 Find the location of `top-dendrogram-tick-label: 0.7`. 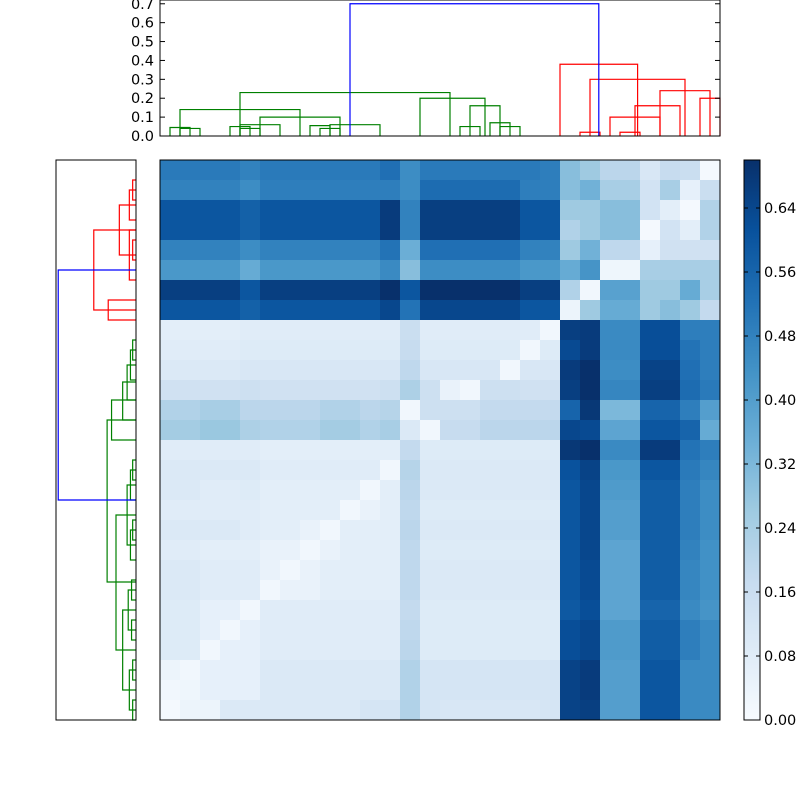

top-dendrogram-tick-label: 0.7 is located at coordinates (142, 6).